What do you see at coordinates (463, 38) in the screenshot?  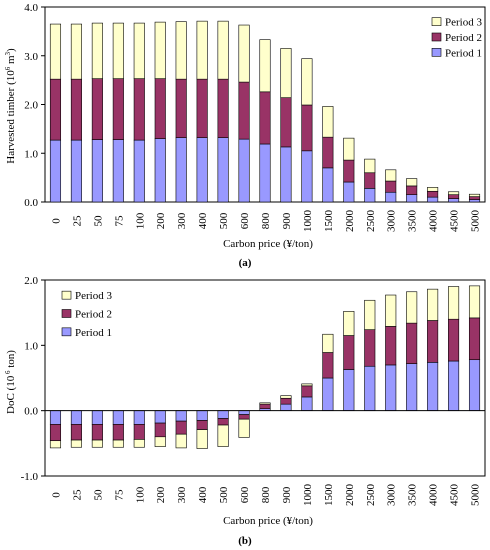 I see `chart-a-legend-label: Period 2` at bounding box center [463, 38].